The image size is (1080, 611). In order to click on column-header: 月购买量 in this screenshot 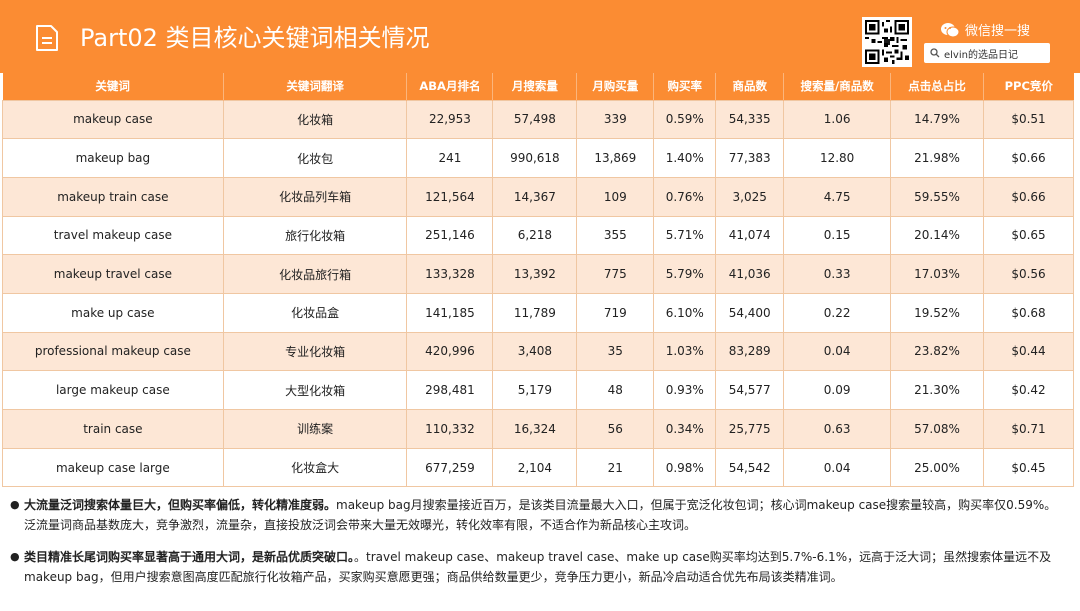, I will do `click(615, 86)`.